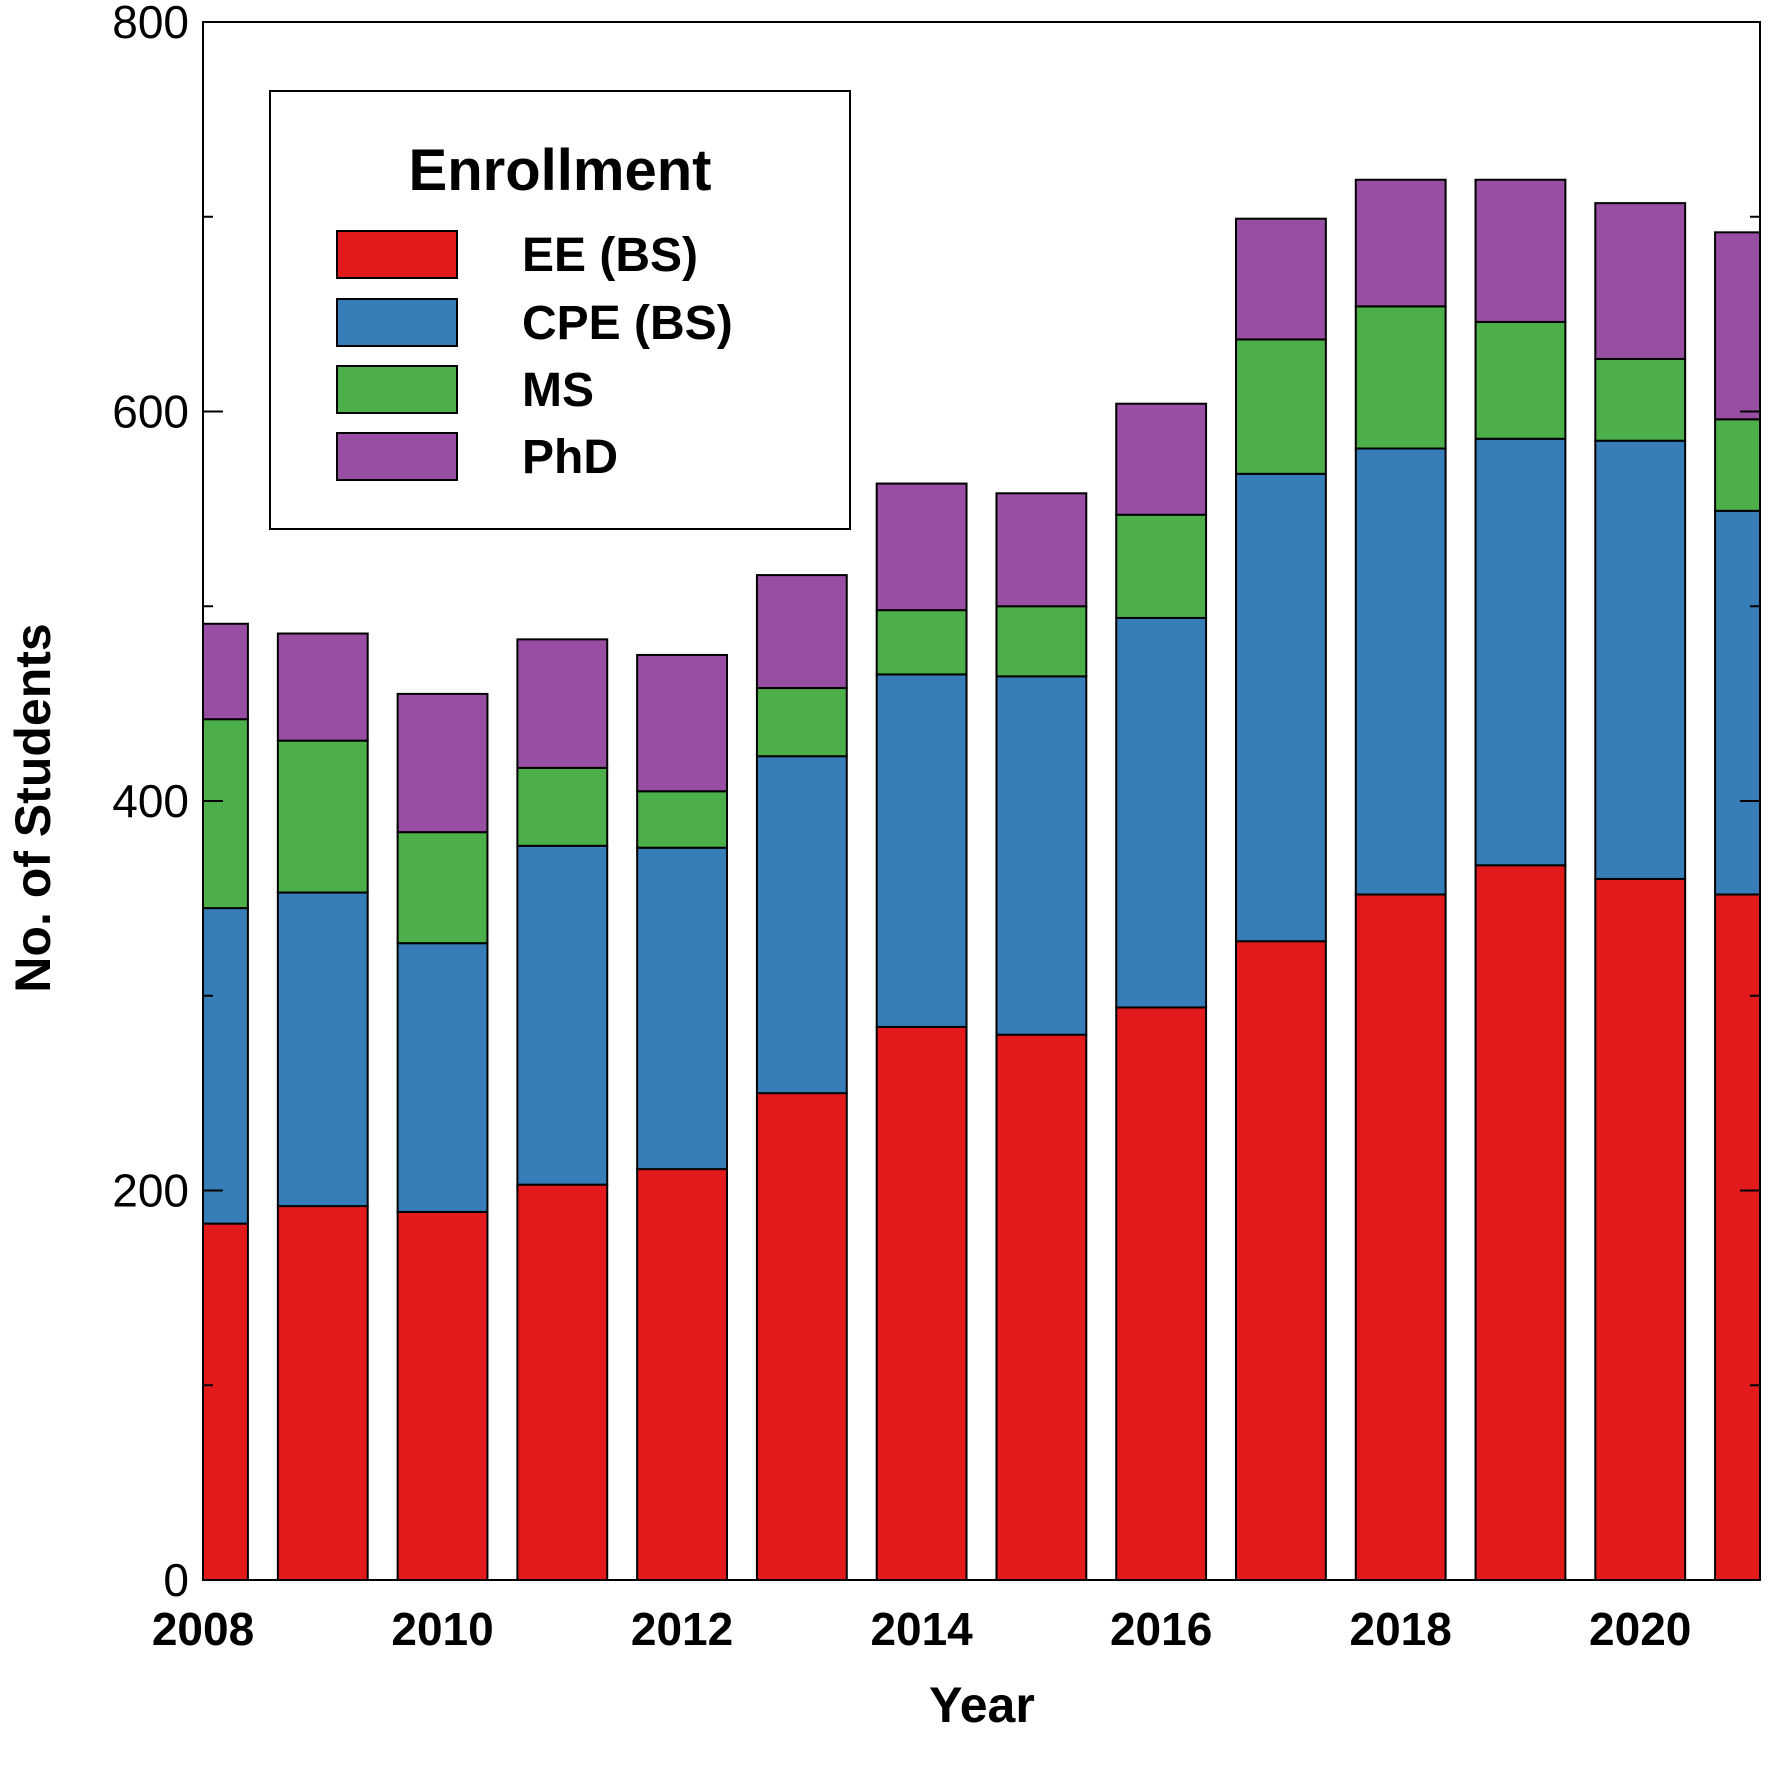 This screenshot has width=1771, height=1771. I want to click on legend-title: Enrollment, so click(560, 170).